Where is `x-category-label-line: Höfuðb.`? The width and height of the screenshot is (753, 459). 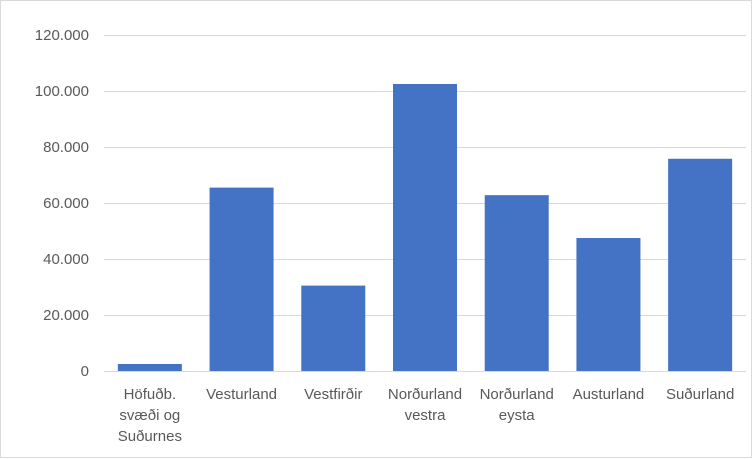 x-category-label-line: Höfuðb. is located at coordinates (150, 394).